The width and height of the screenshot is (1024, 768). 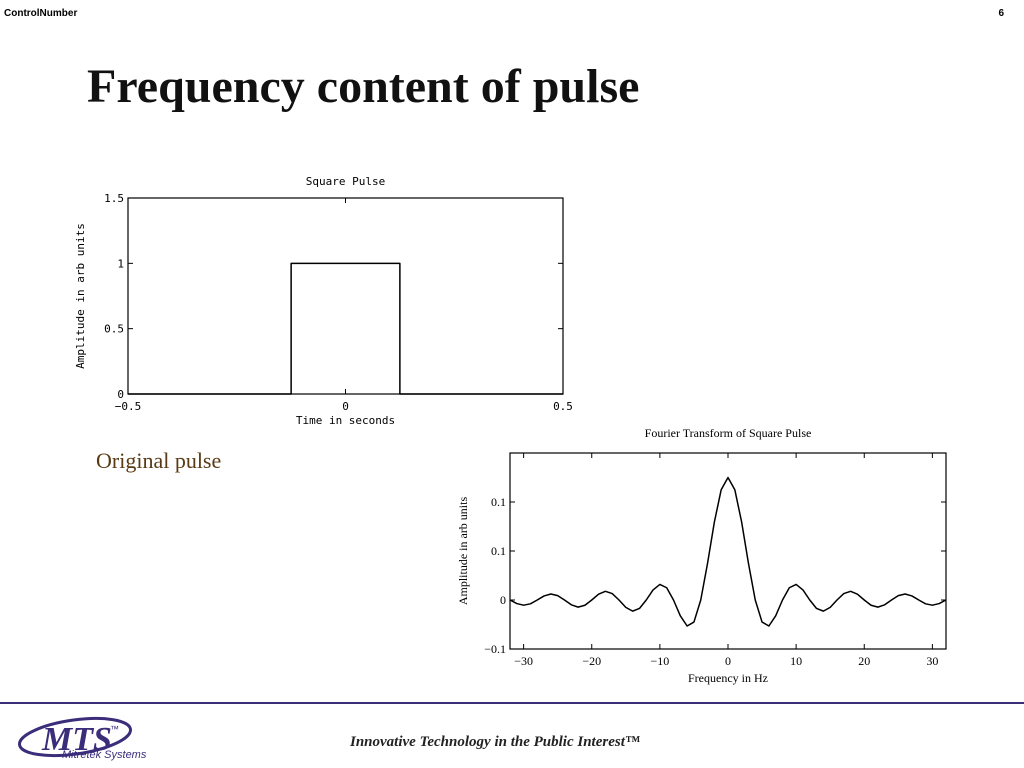 I want to click on logo-swoosh, so click(x=75, y=737).